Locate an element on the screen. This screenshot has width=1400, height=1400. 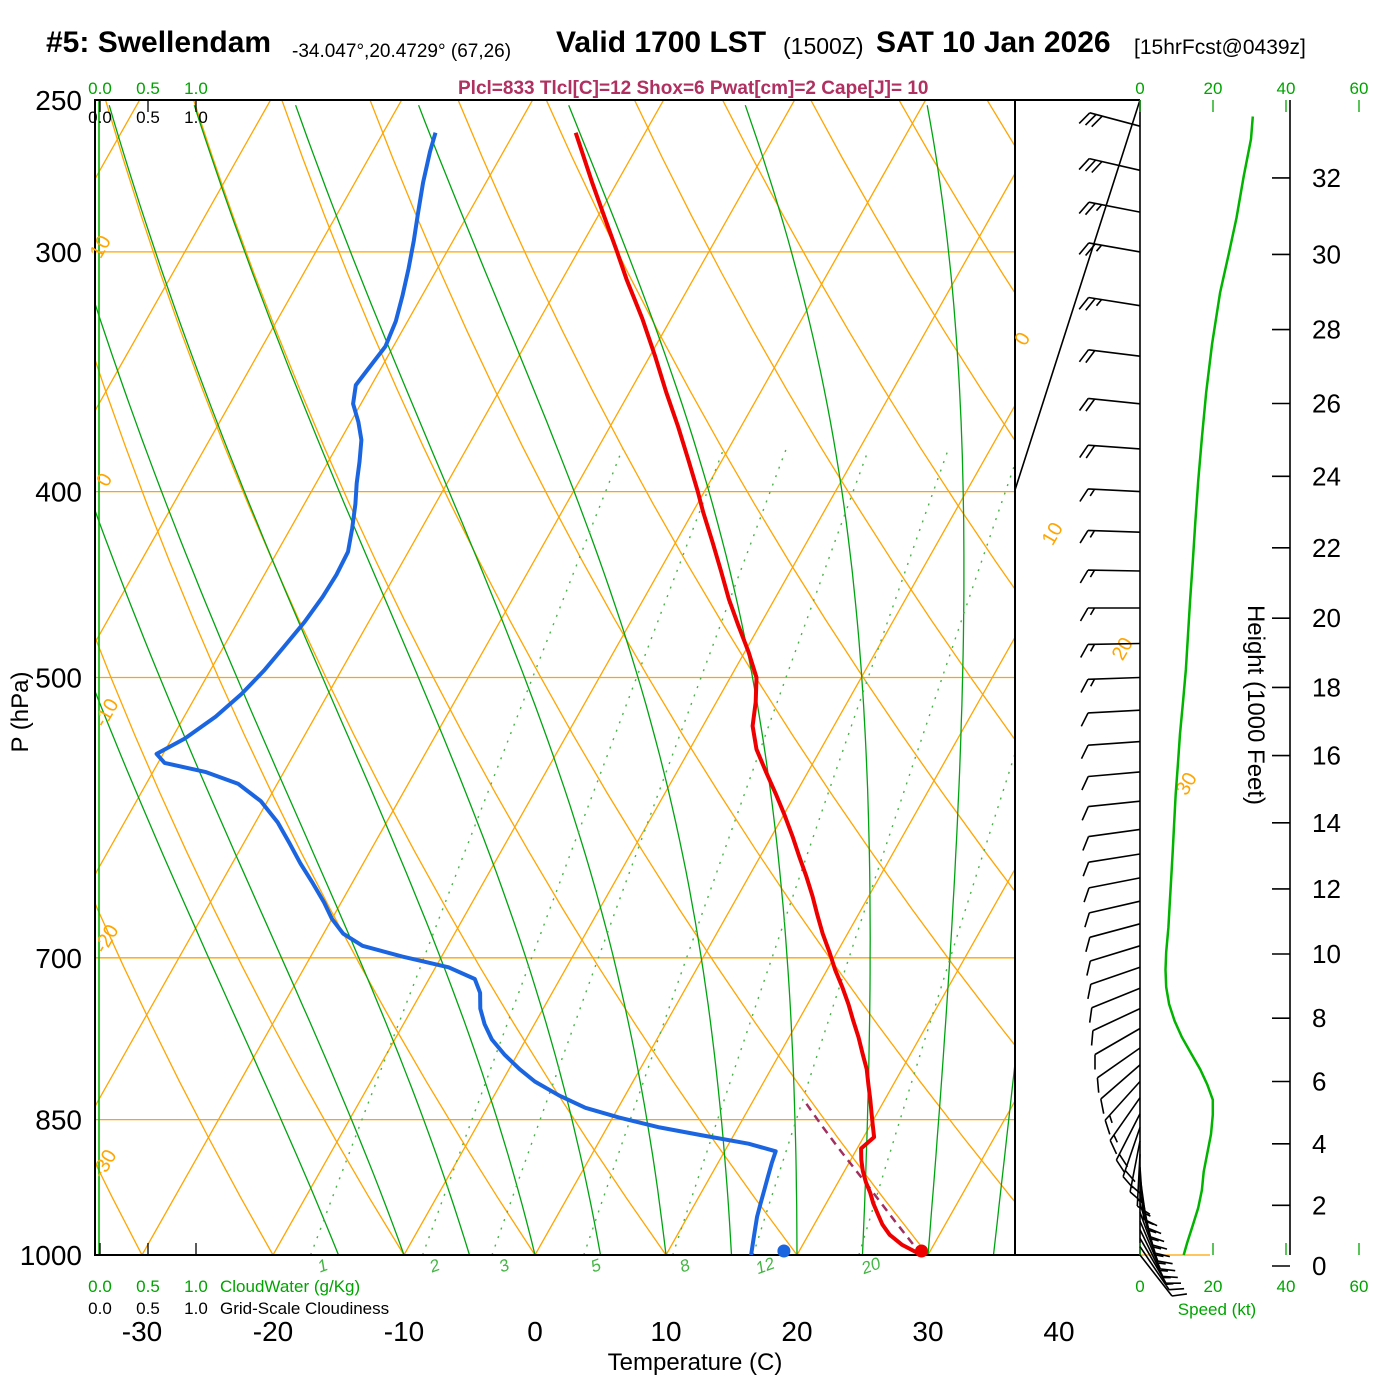
parcel-path is located at coordinates (863, 1178).